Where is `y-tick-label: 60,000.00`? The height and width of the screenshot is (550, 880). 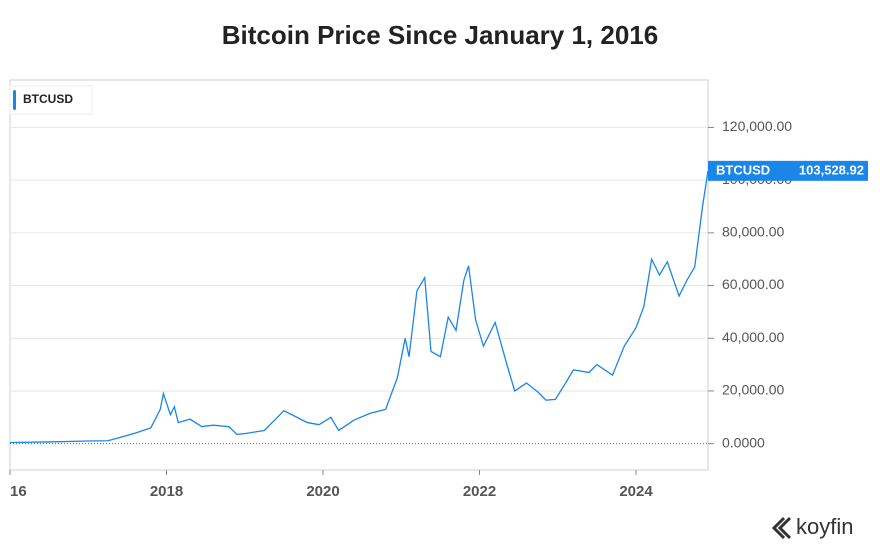 y-tick-label: 60,000.00 is located at coordinates (753, 284).